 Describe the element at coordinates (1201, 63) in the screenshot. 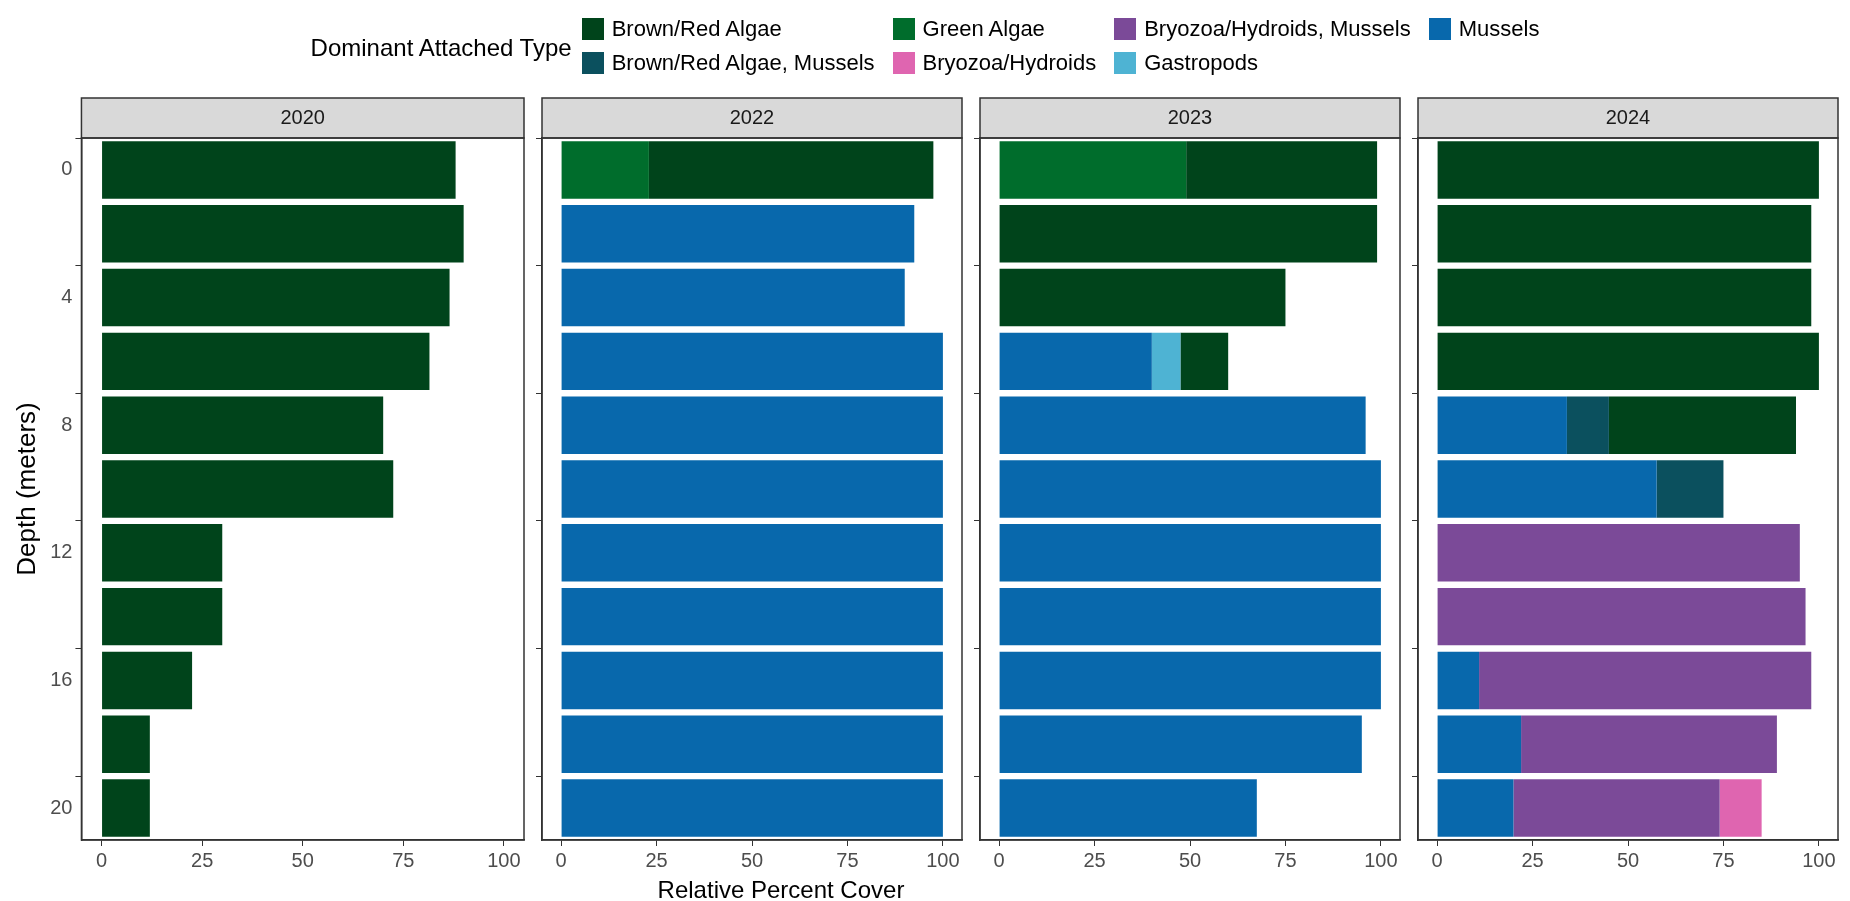

I see `legend-label: Gastropods` at that location.